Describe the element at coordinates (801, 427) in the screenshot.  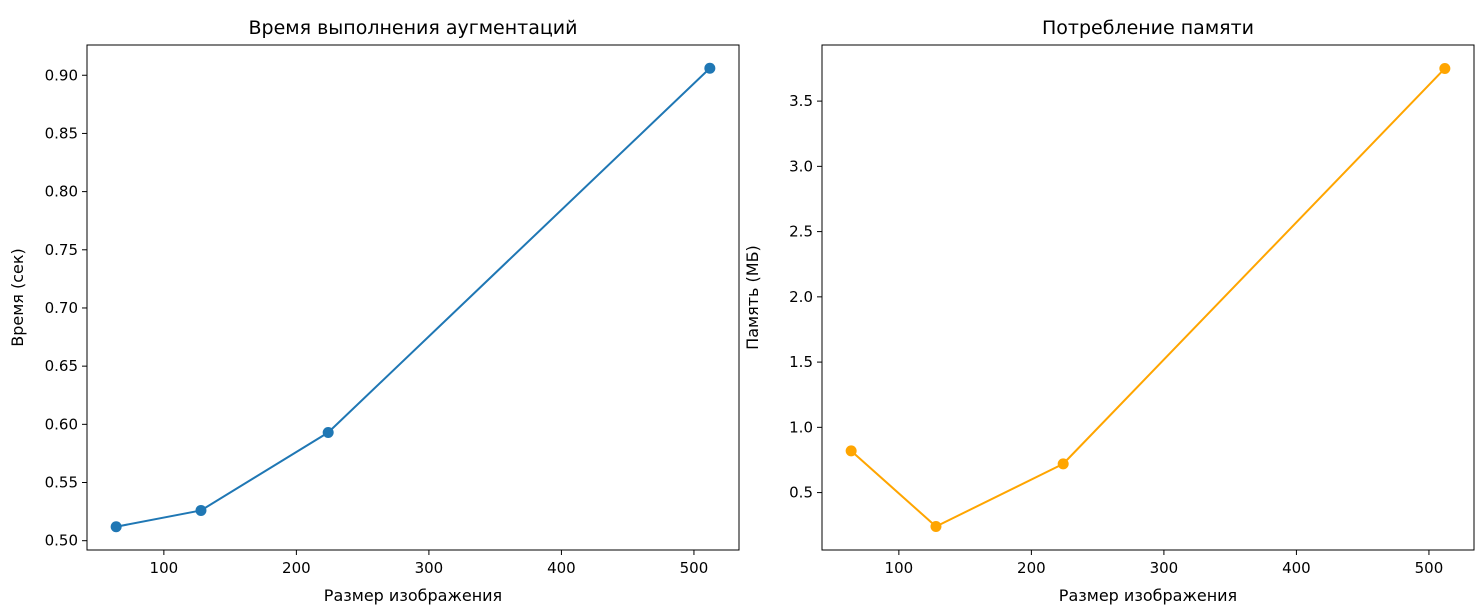
I see `y-tick-label: 1.0` at that location.